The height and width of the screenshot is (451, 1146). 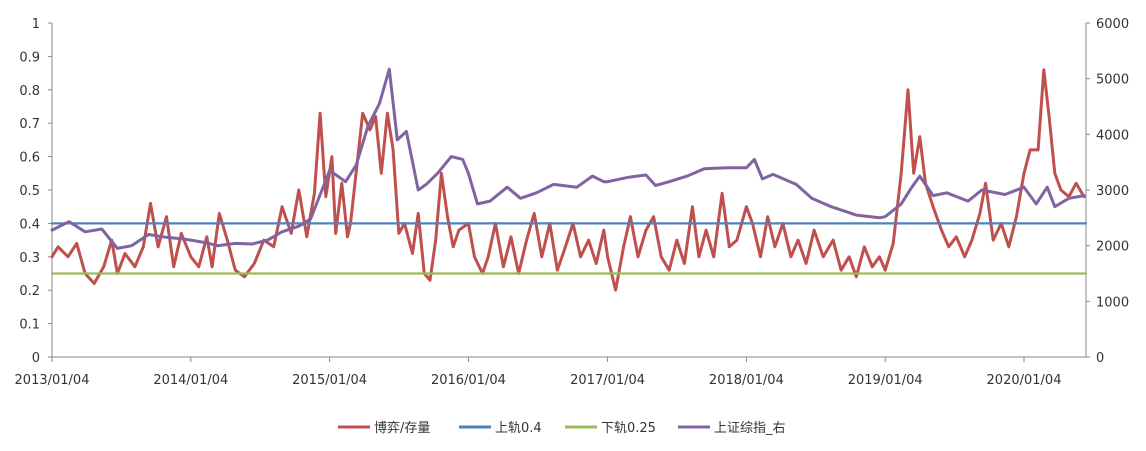 What do you see at coordinates (52, 380) in the screenshot?
I see `x-tick-label: 2013/01/04` at bounding box center [52, 380].